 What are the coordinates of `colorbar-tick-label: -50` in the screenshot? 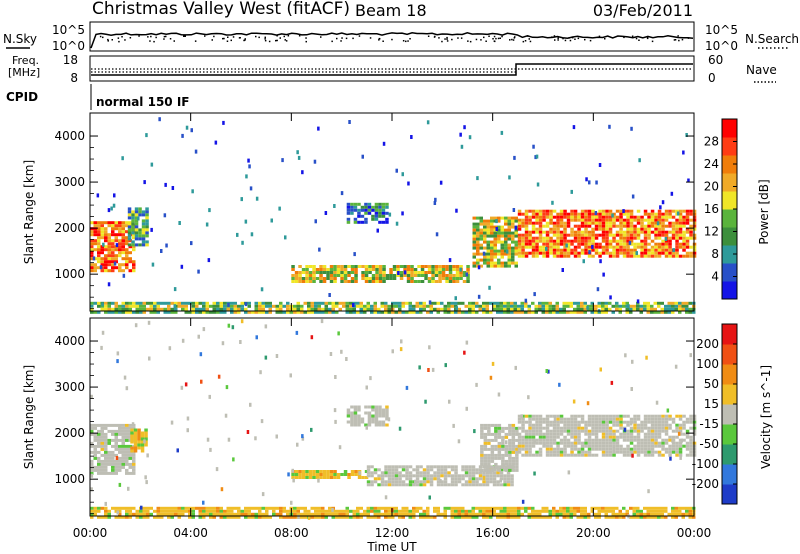 It's located at (709, 444).